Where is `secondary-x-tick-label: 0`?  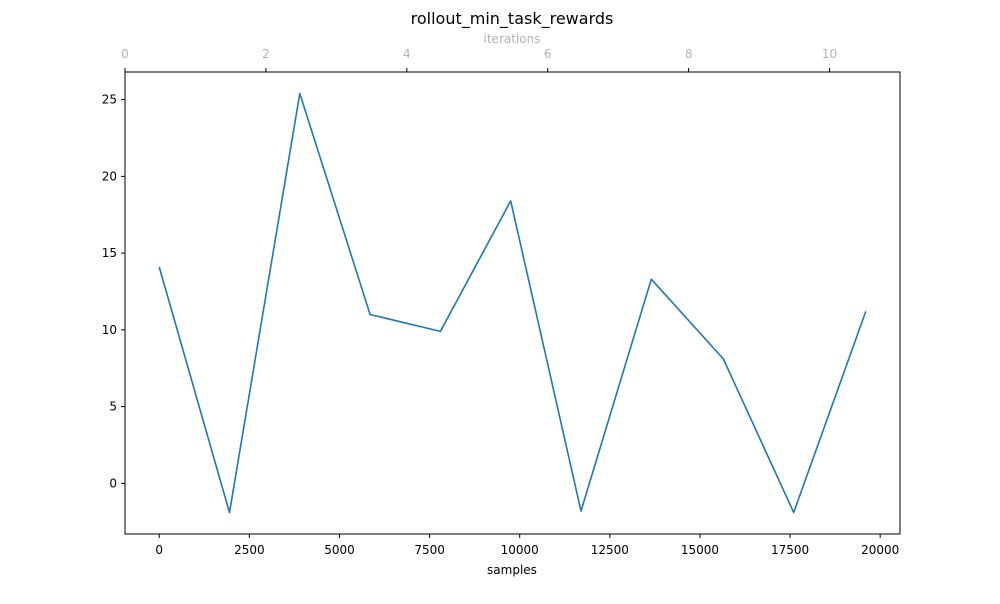
secondary-x-tick-label: 0 is located at coordinates (125, 54).